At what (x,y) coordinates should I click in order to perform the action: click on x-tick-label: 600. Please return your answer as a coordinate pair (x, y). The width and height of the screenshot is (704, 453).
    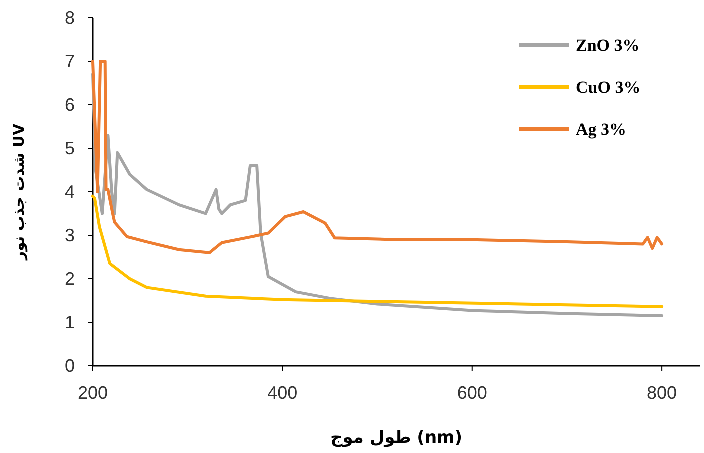
    Looking at the image, I should click on (472, 393).